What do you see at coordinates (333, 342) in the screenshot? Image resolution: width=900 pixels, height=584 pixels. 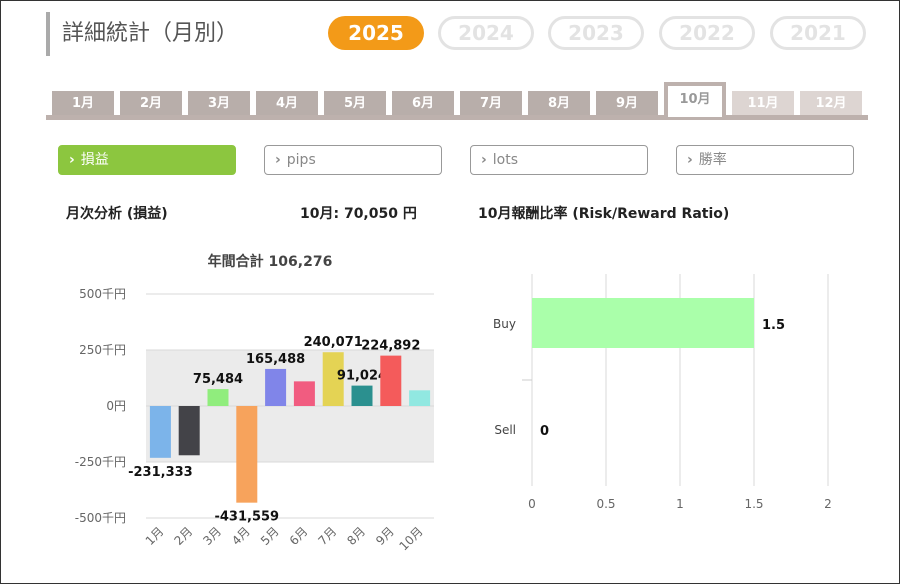 I see `data-label: 240,071` at bounding box center [333, 342].